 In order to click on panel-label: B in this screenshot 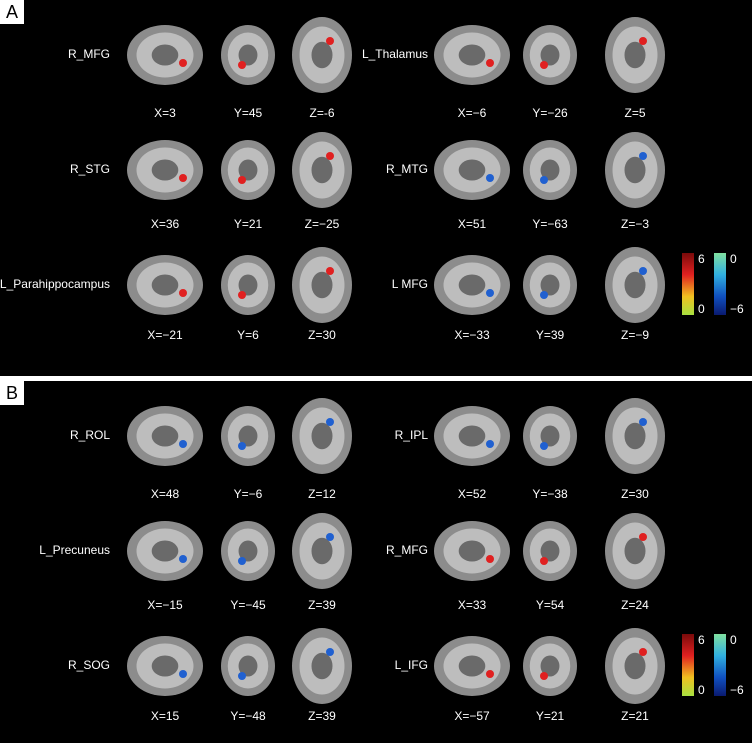, I will do `click(12, 393)`.